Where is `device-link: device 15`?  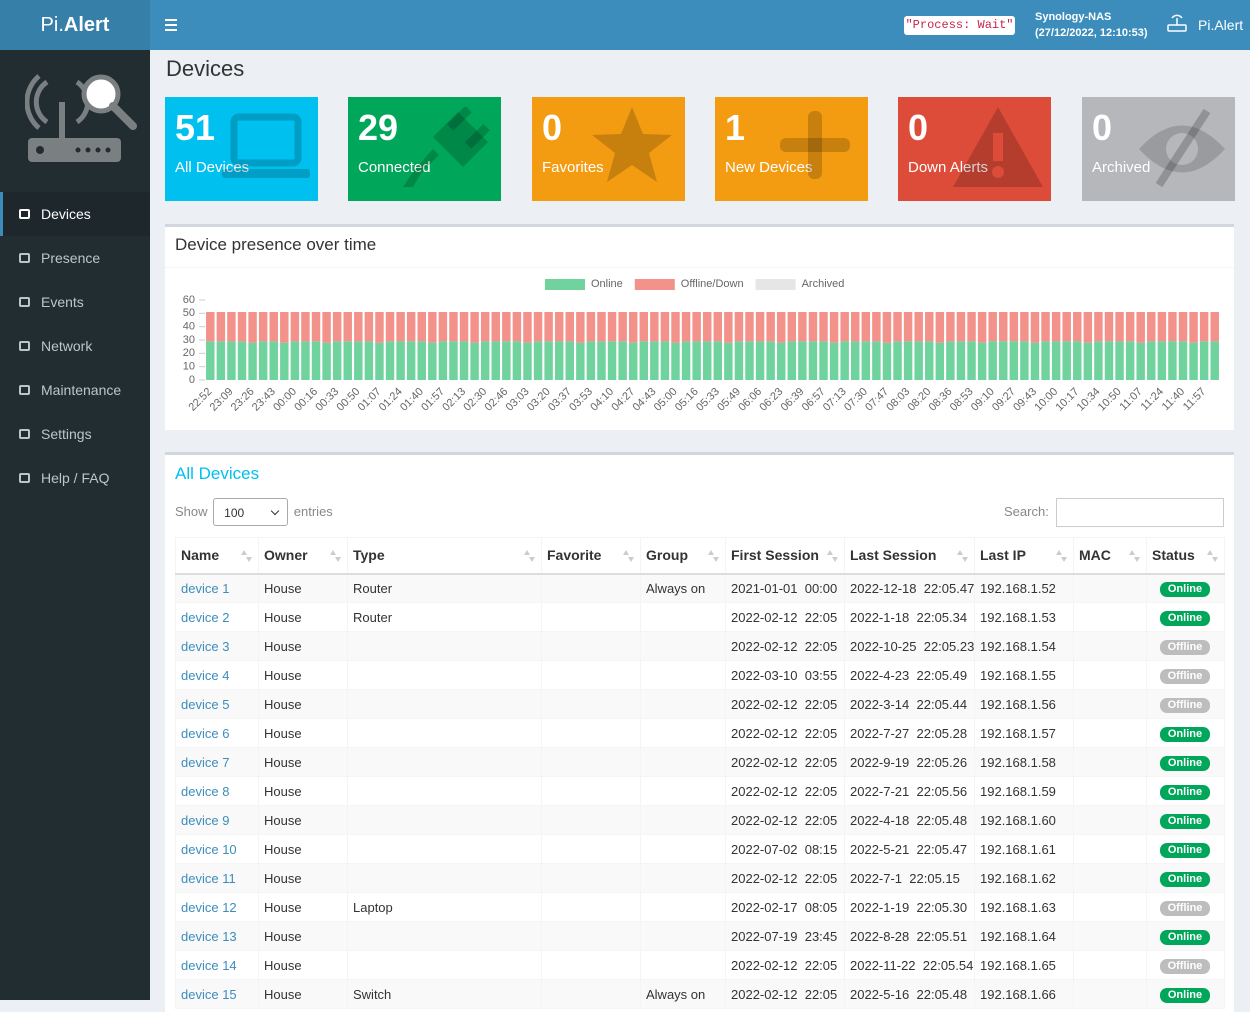
device-link: device 15 is located at coordinates (209, 994).